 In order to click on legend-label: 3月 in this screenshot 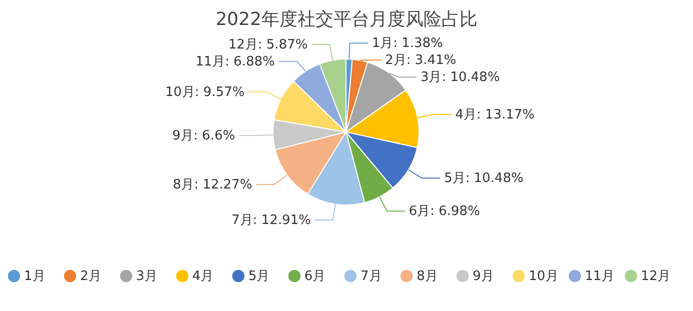, I will do `click(147, 276)`.